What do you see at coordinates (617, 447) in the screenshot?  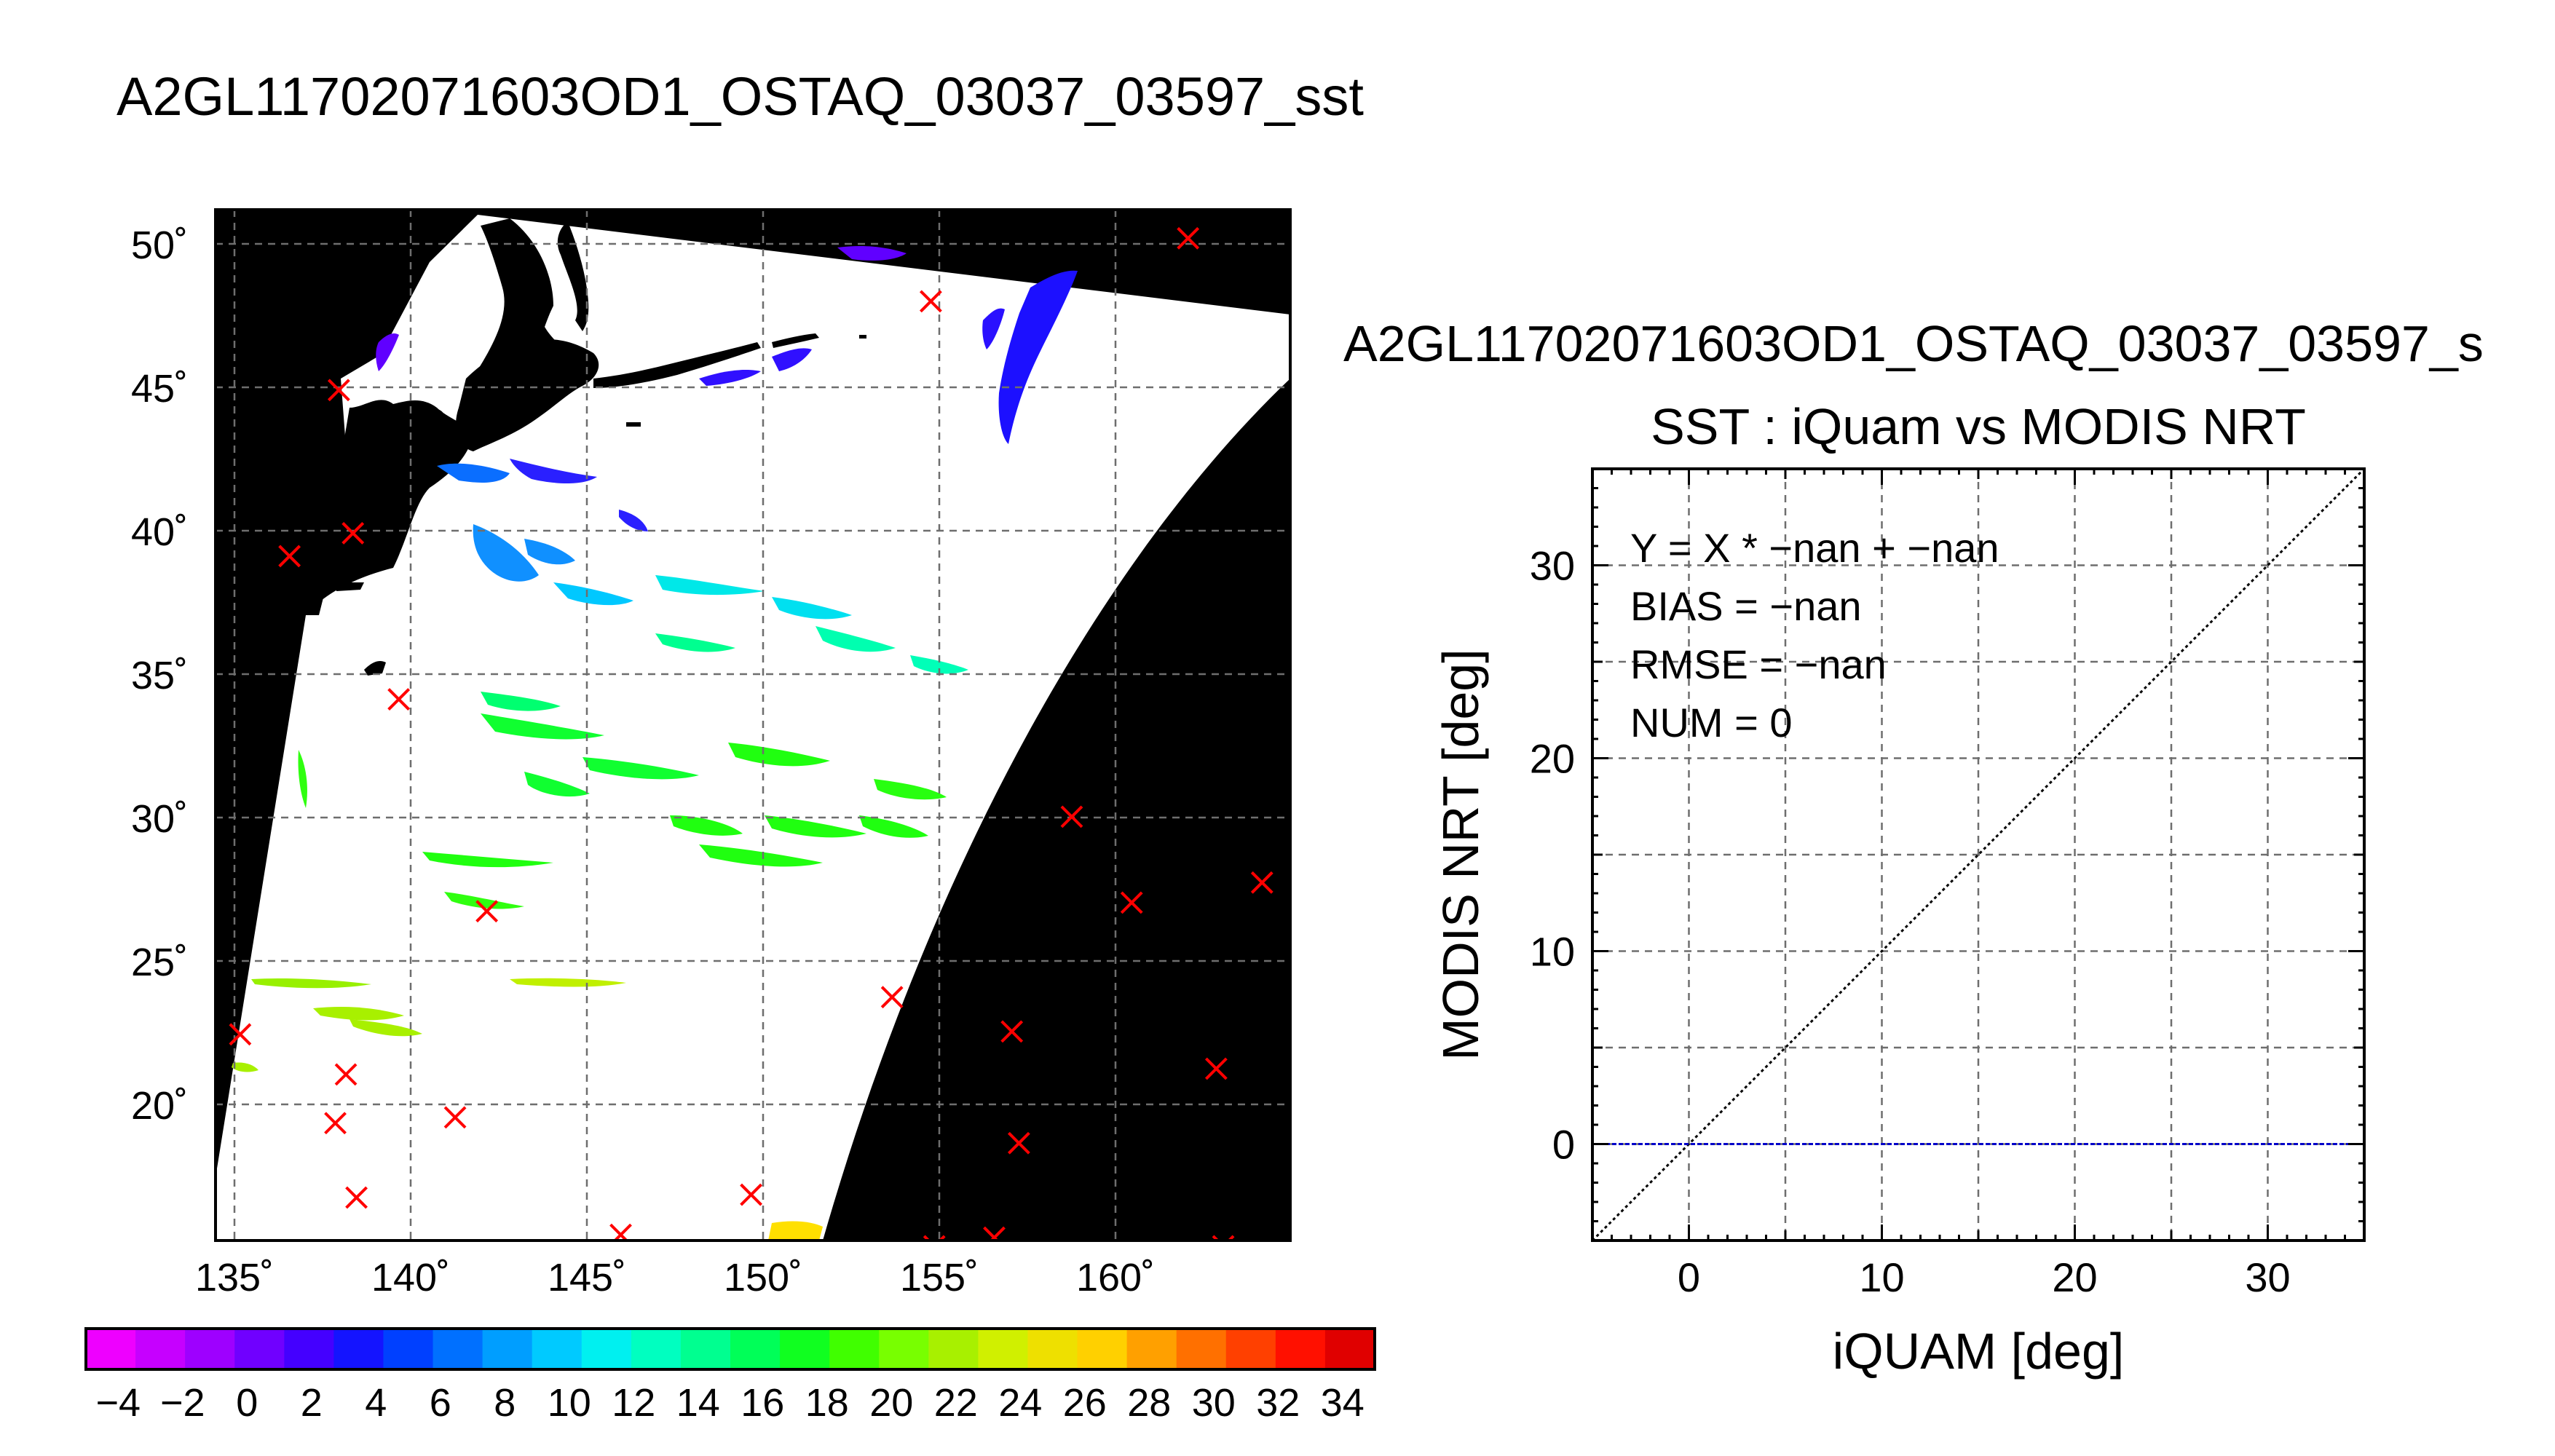 I see `land-mask` at bounding box center [617, 447].